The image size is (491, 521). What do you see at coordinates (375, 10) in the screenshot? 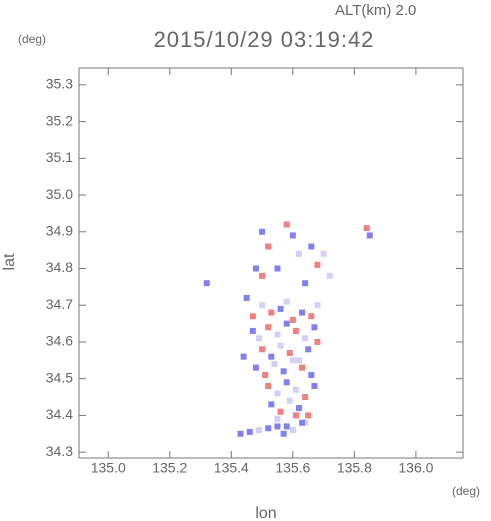
I see `chart-subtitle: ALT(km) 2.0` at bounding box center [375, 10].